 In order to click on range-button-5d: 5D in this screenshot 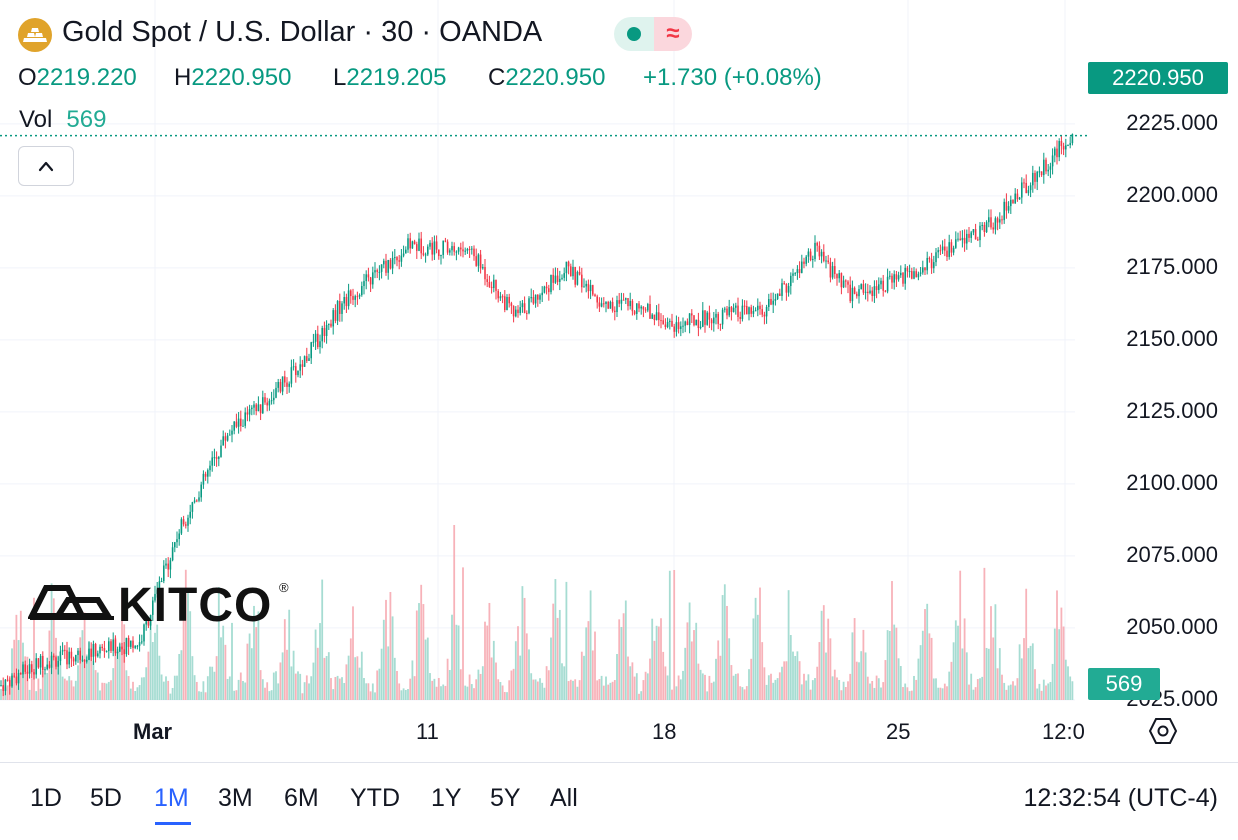, I will do `click(106, 798)`.